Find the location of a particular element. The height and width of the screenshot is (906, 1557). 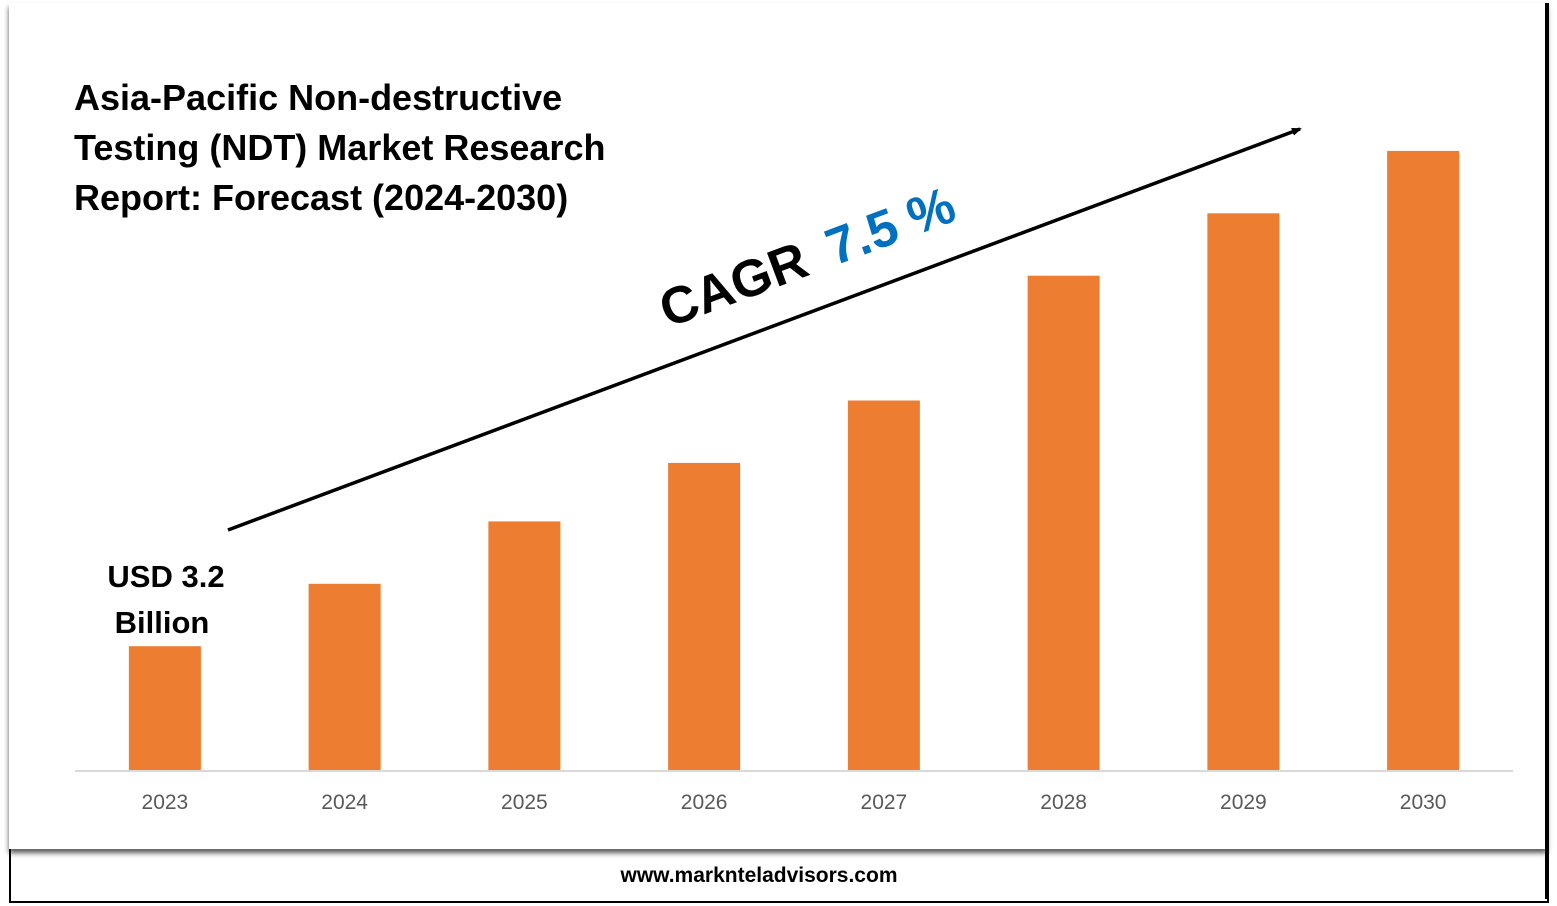

bar-2030 is located at coordinates (1423, 460).